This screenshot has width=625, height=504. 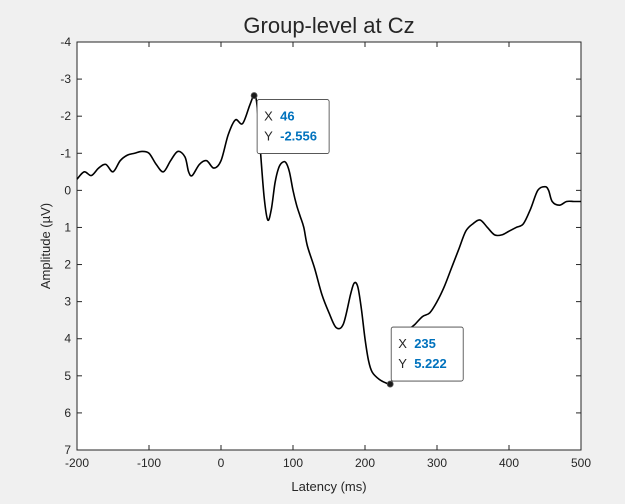 I want to click on y-tick-label: 3, so click(x=67, y=302).